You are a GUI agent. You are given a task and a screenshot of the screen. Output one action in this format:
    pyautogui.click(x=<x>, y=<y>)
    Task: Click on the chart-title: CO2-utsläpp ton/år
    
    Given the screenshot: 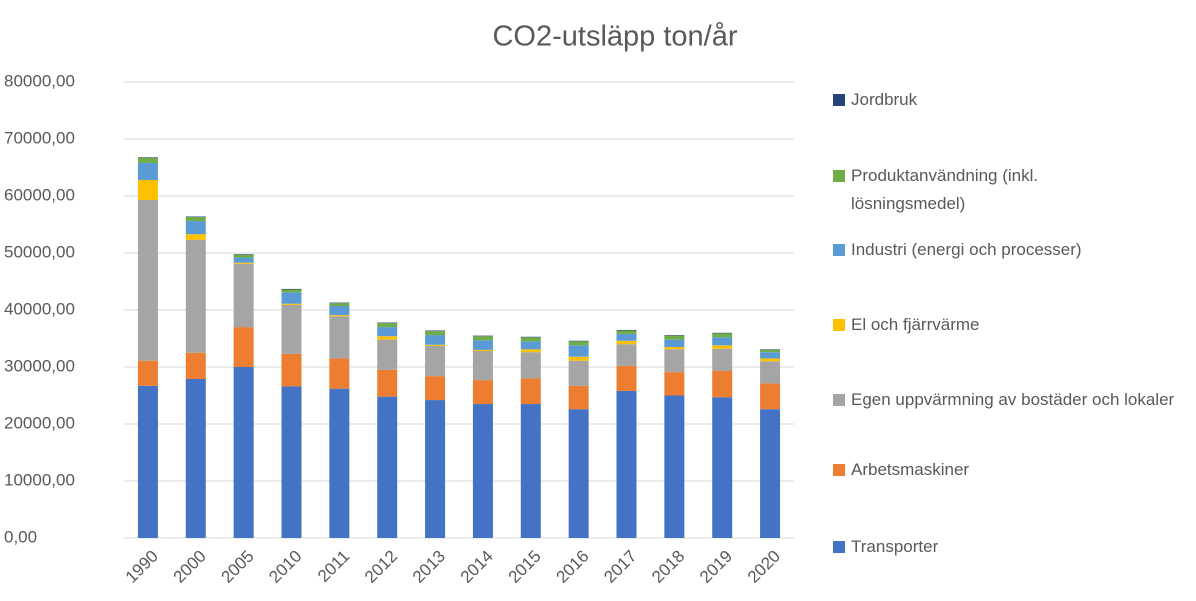 What is the action you would take?
    pyautogui.click(x=614, y=37)
    